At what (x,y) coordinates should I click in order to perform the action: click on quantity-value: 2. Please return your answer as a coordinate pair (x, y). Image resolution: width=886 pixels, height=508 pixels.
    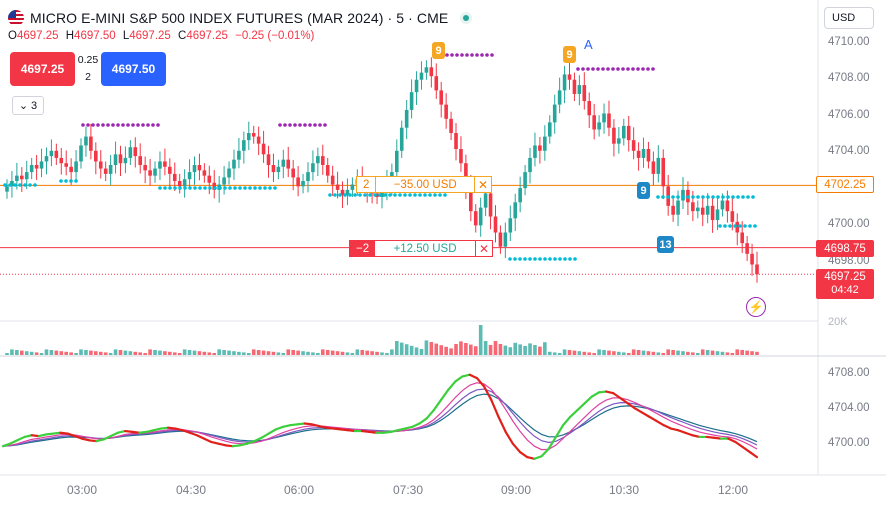
    Looking at the image, I should click on (88, 77).